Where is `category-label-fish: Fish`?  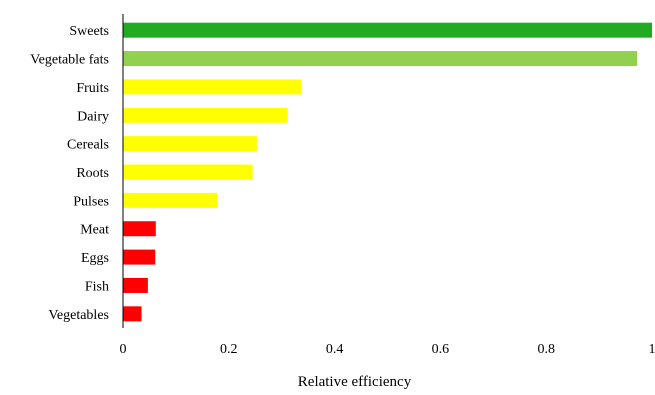
category-label-fish: Fish is located at coordinates (97, 286).